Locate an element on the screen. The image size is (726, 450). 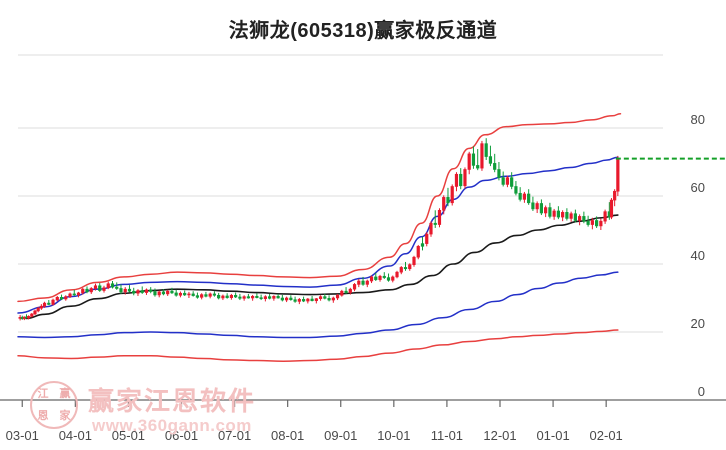
x-axis-tick-label: 02-01 is located at coordinates (606, 435).